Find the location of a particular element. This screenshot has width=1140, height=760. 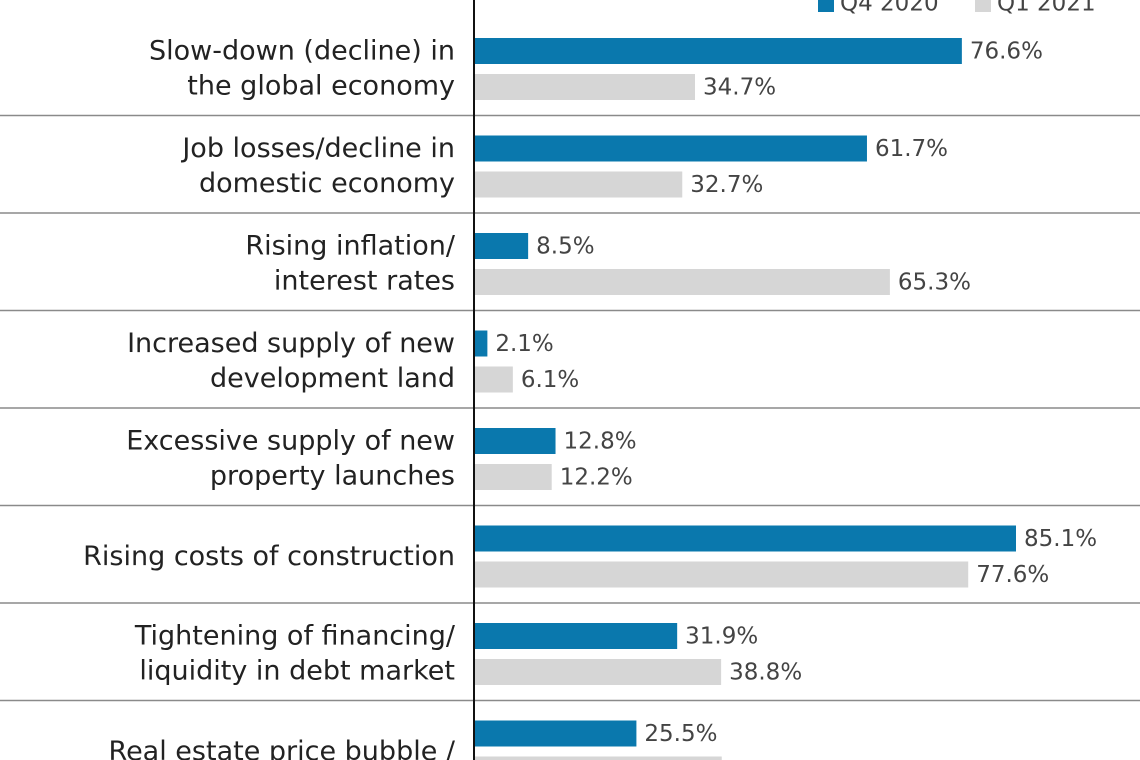

category-label: Rising costs of construction is located at coordinates (269, 556).